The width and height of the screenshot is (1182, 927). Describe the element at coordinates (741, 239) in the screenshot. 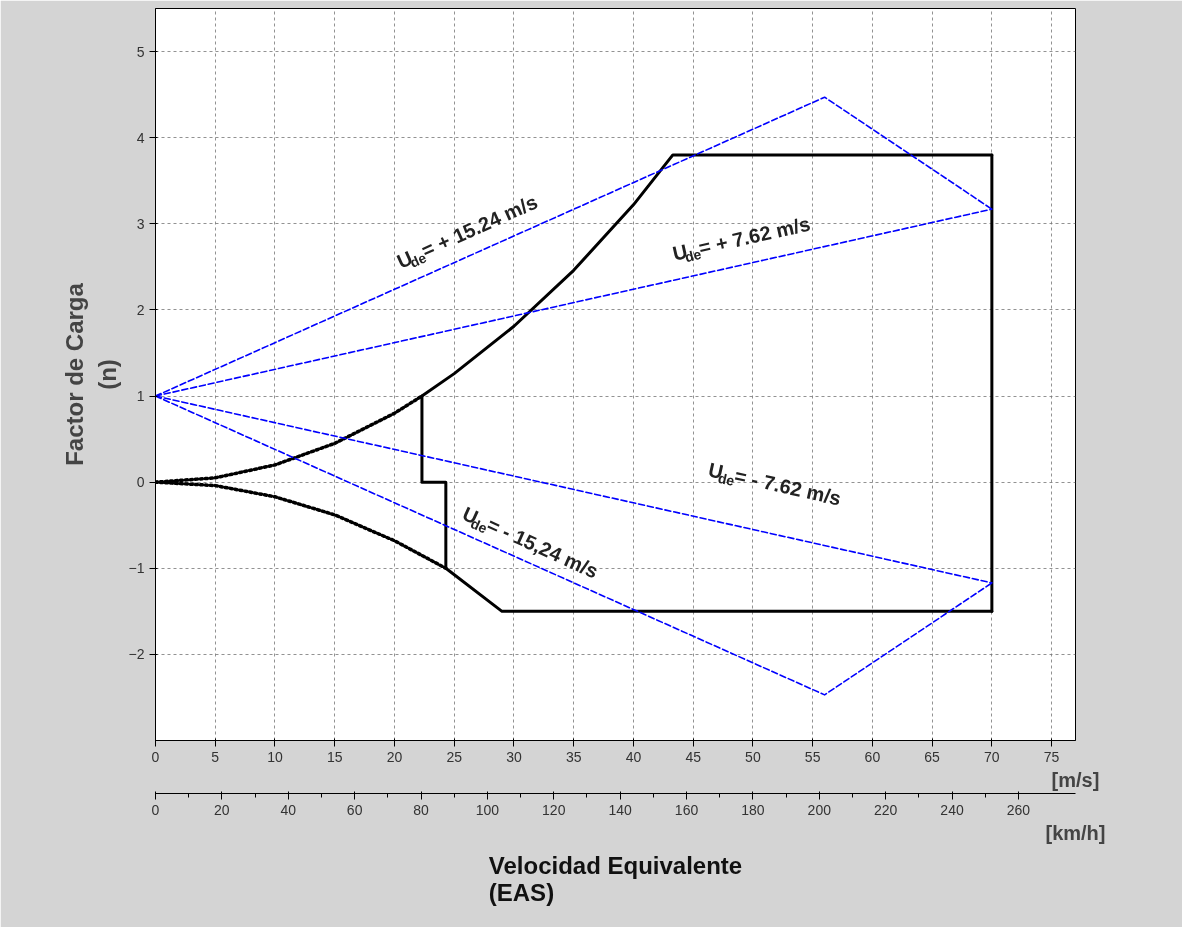

I see `annotation: Ude = + 7.62 m/s` at that location.